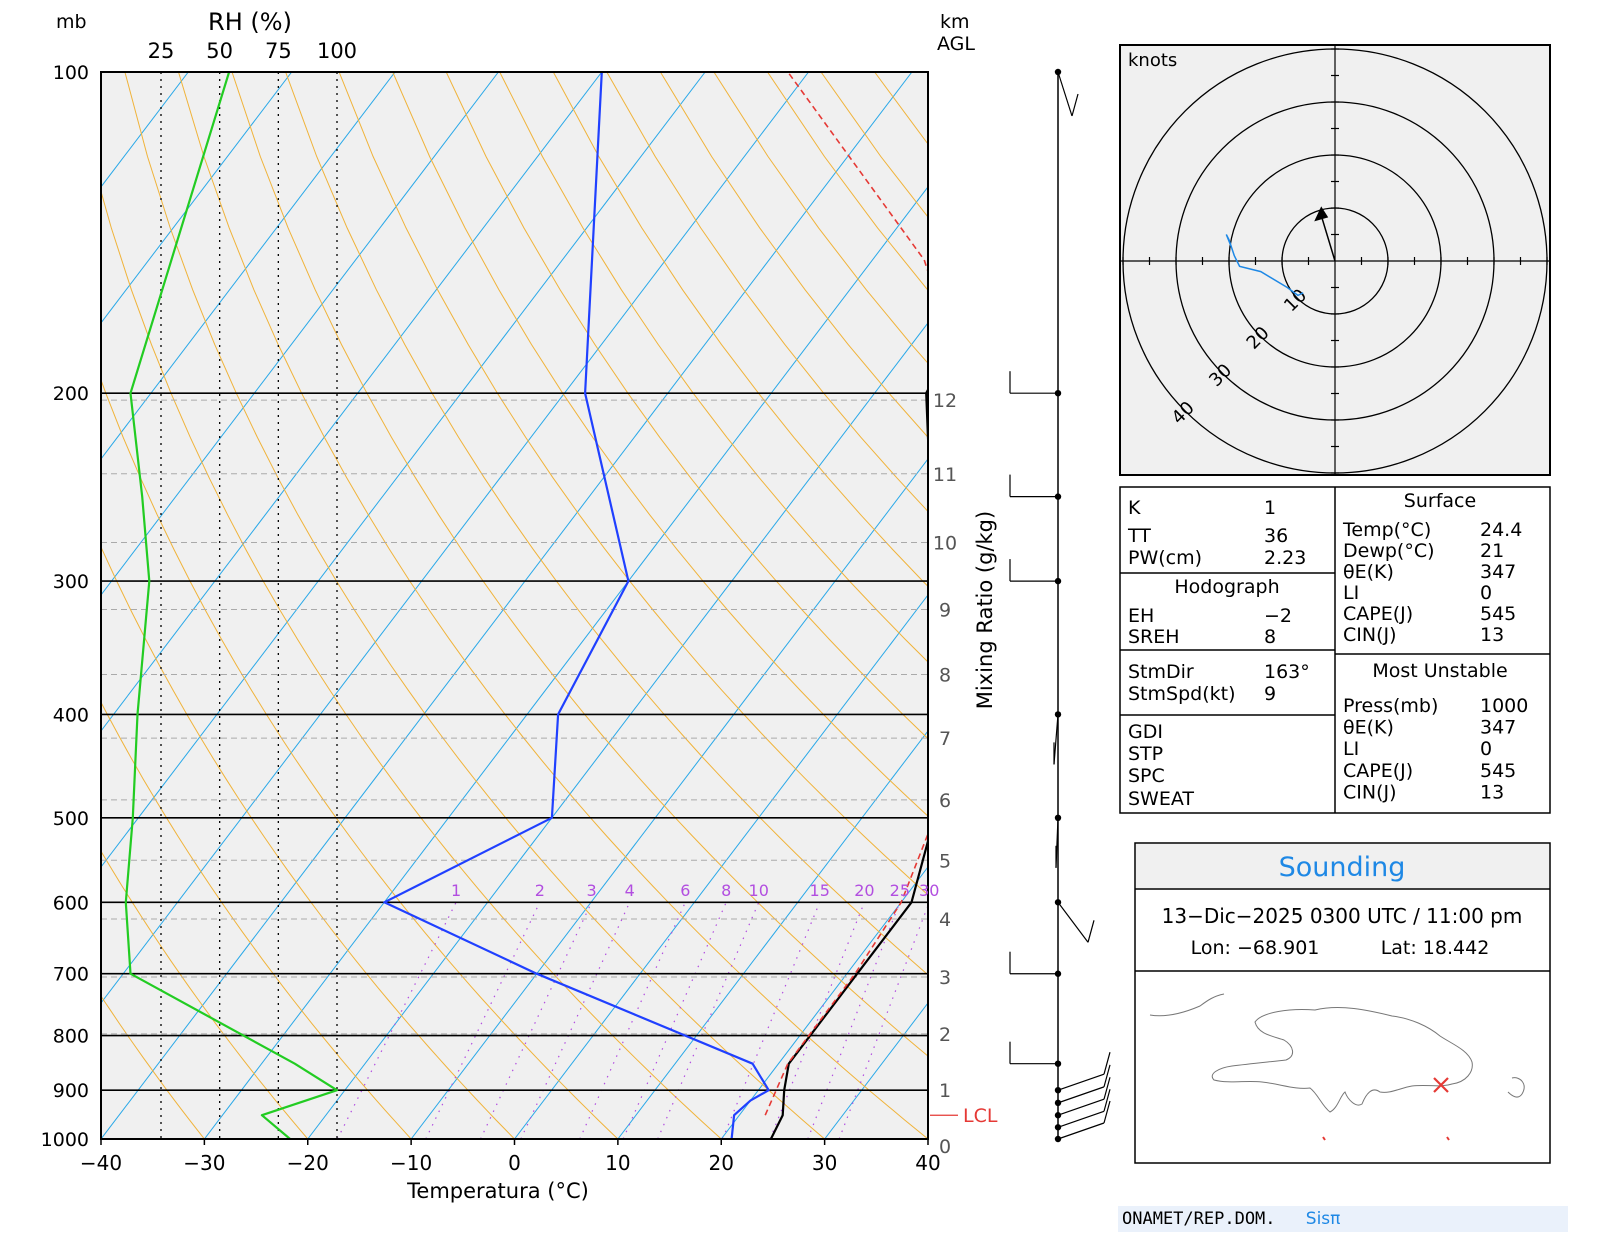  I want to click on surface-row-label: Dewp(°C), so click(1389, 551).